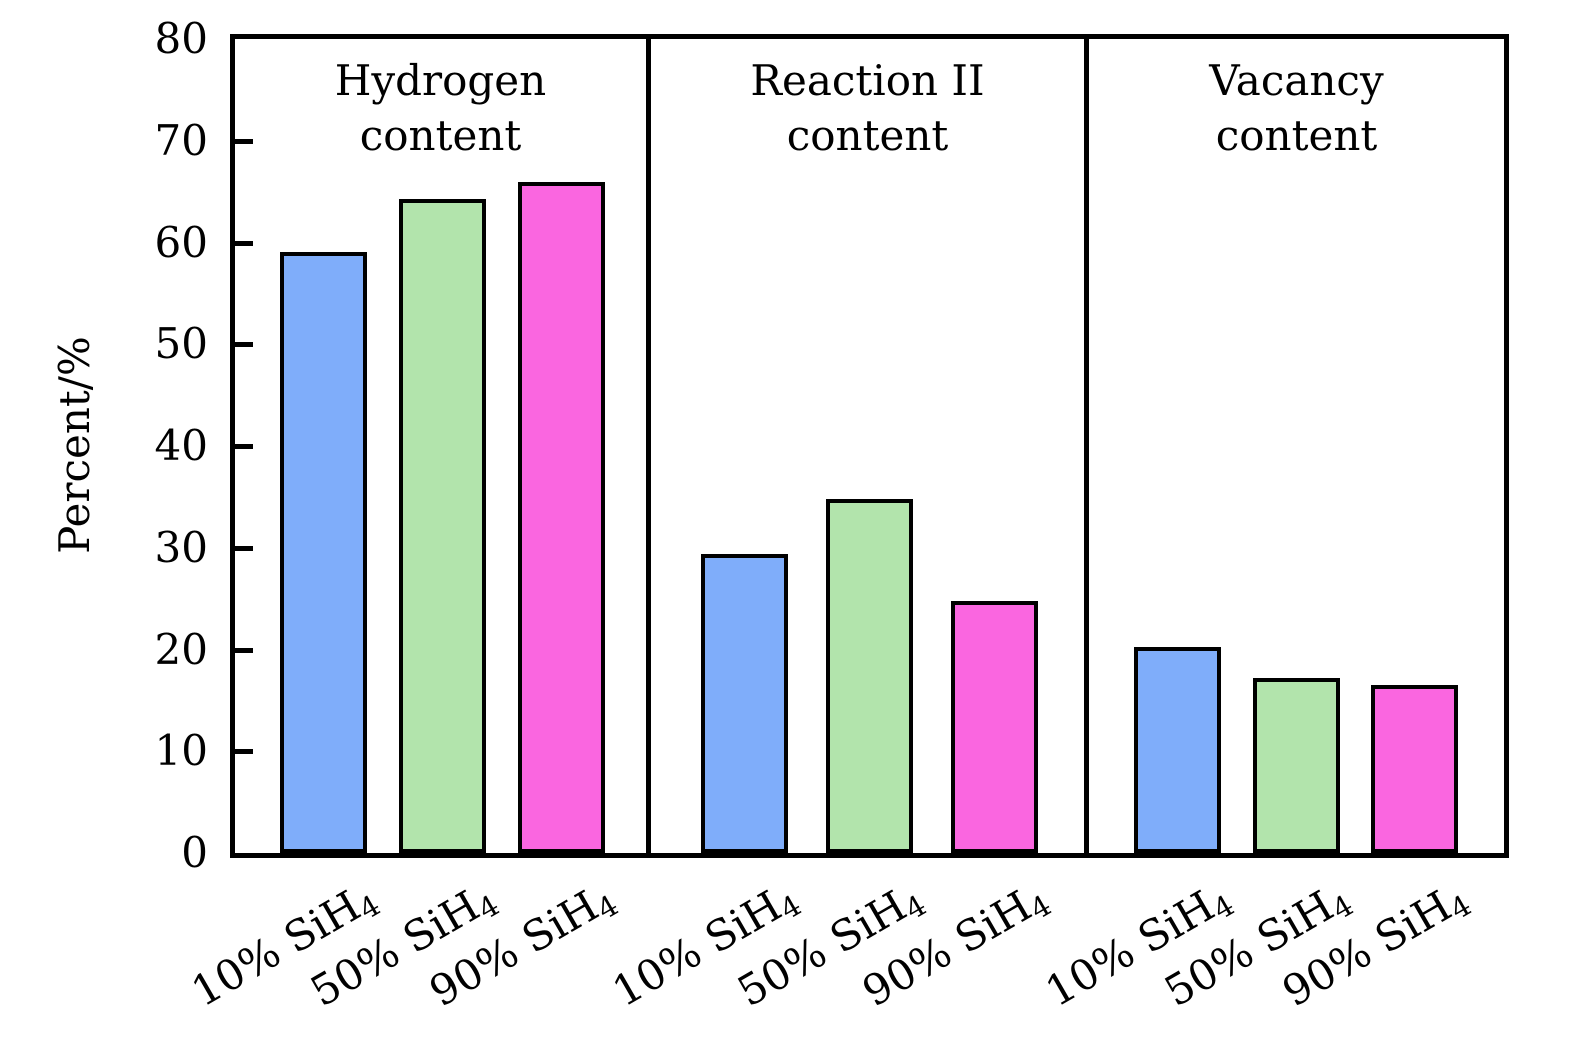 Image resolution: width=1575 pixels, height=1053 pixels. Describe the element at coordinates (194, 852) in the screenshot. I see `y-tick-label: 0` at that location.